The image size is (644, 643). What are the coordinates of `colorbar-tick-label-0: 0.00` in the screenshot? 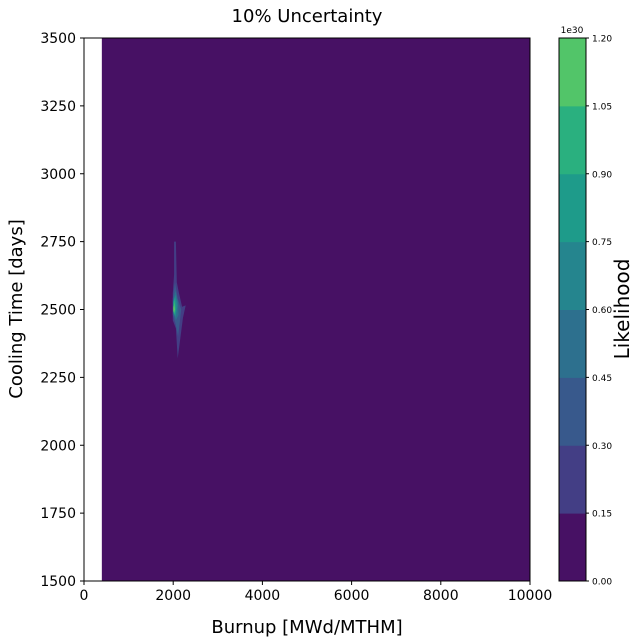 It's located at (602, 583).